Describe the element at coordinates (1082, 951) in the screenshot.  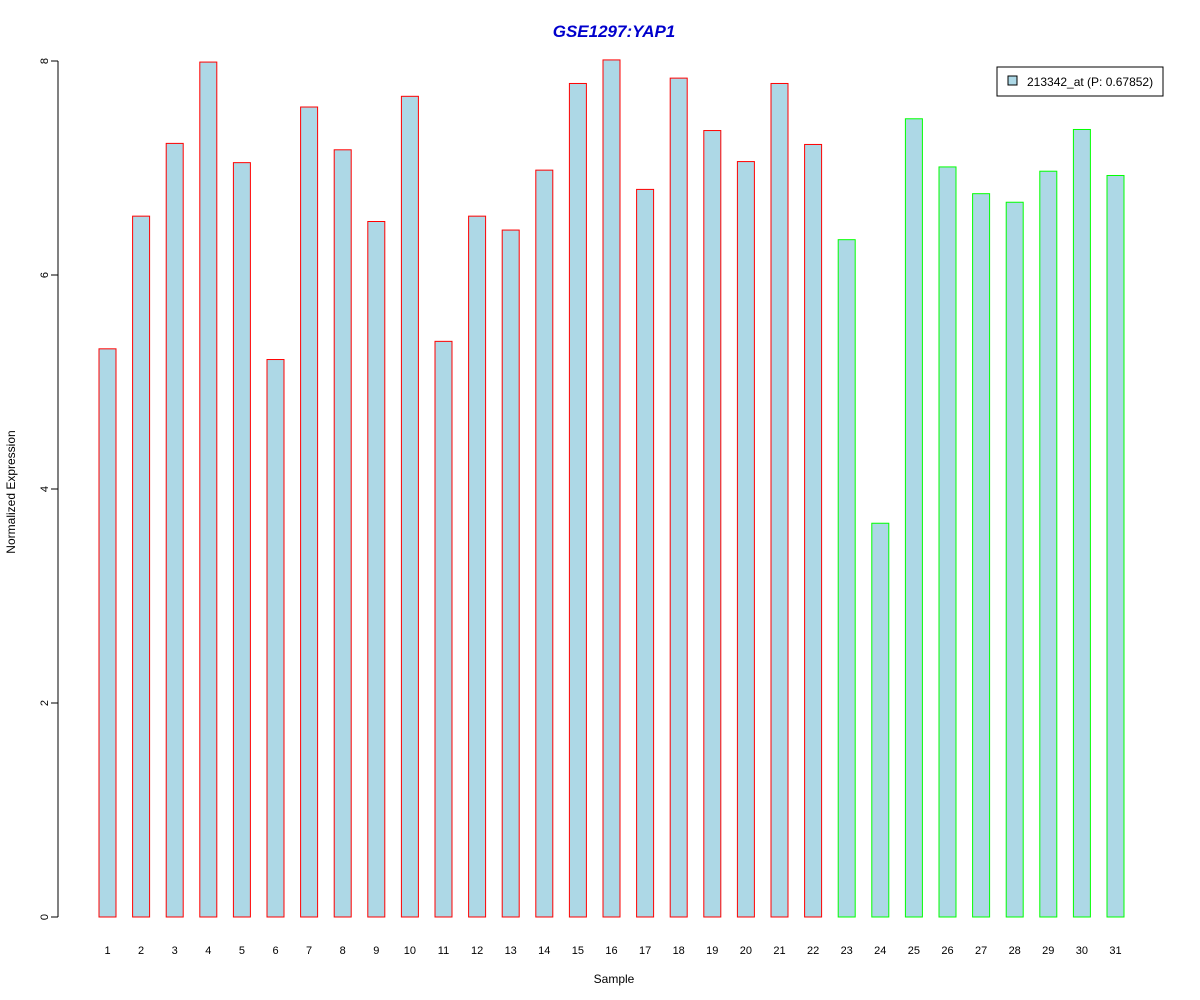
I see `x-tick-label: 30` at that location.